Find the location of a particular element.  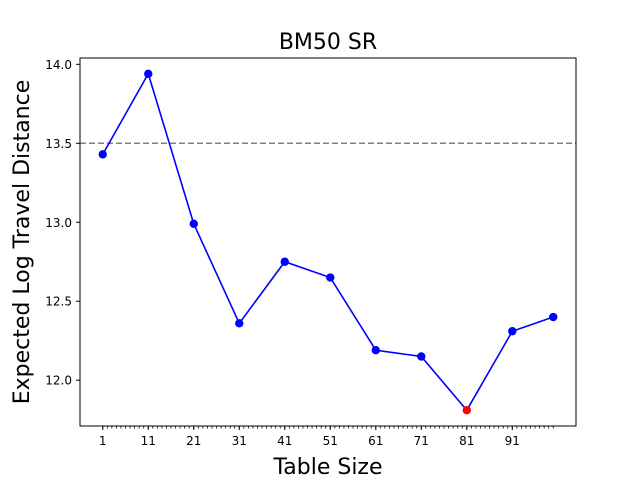

x-tick-label: 61 is located at coordinates (375, 441).